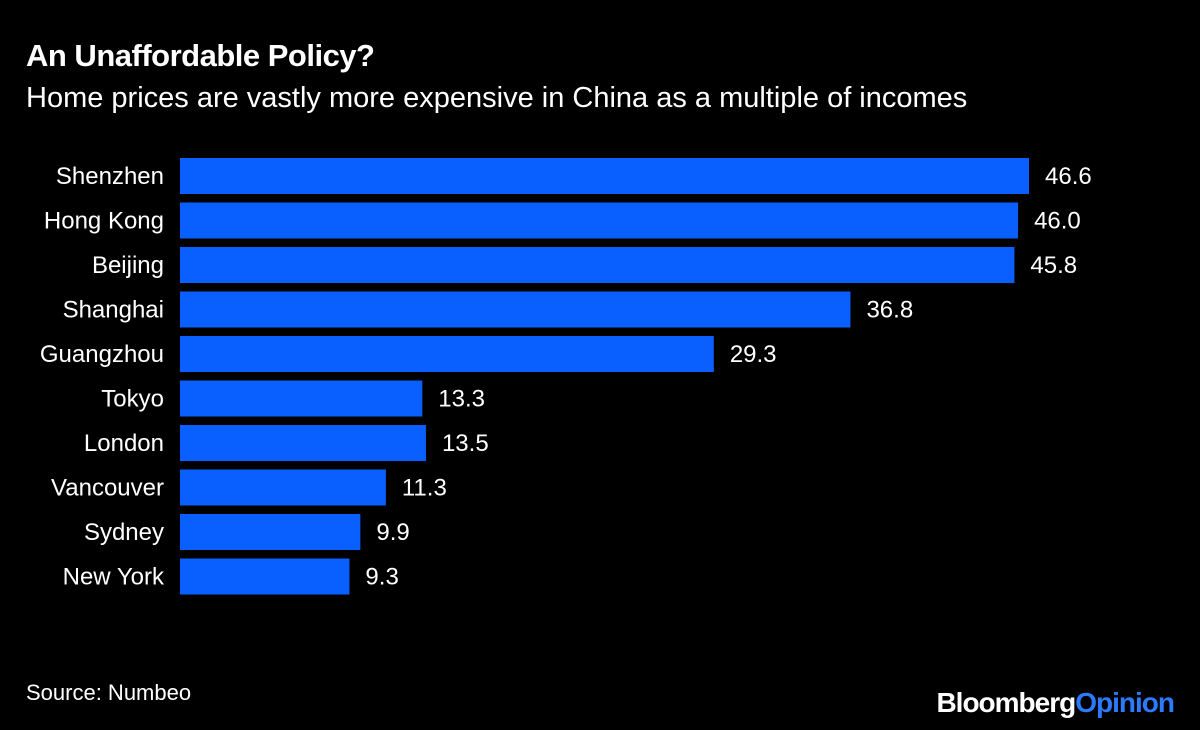 The height and width of the screenshot is (730, 1200). I want to click on value-label: 11.3, so click(424, 488).